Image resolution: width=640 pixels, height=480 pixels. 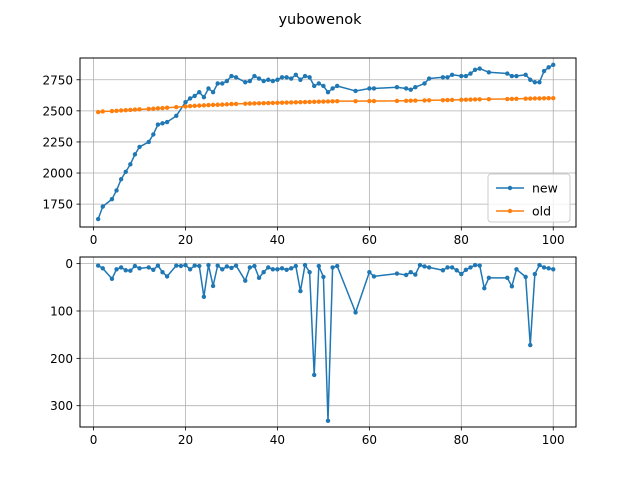 What do you see at coordinates (553, 440) in the screenshot?
I see `x-tick-label: 100` at bounding box center [553, 440].